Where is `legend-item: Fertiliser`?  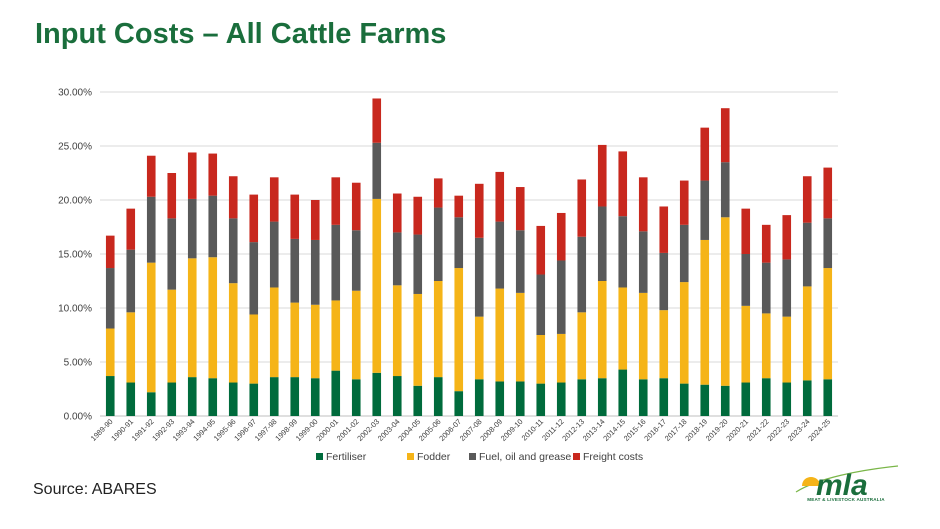 legend-item: Fertiliser is located at coordinates (341, 457).